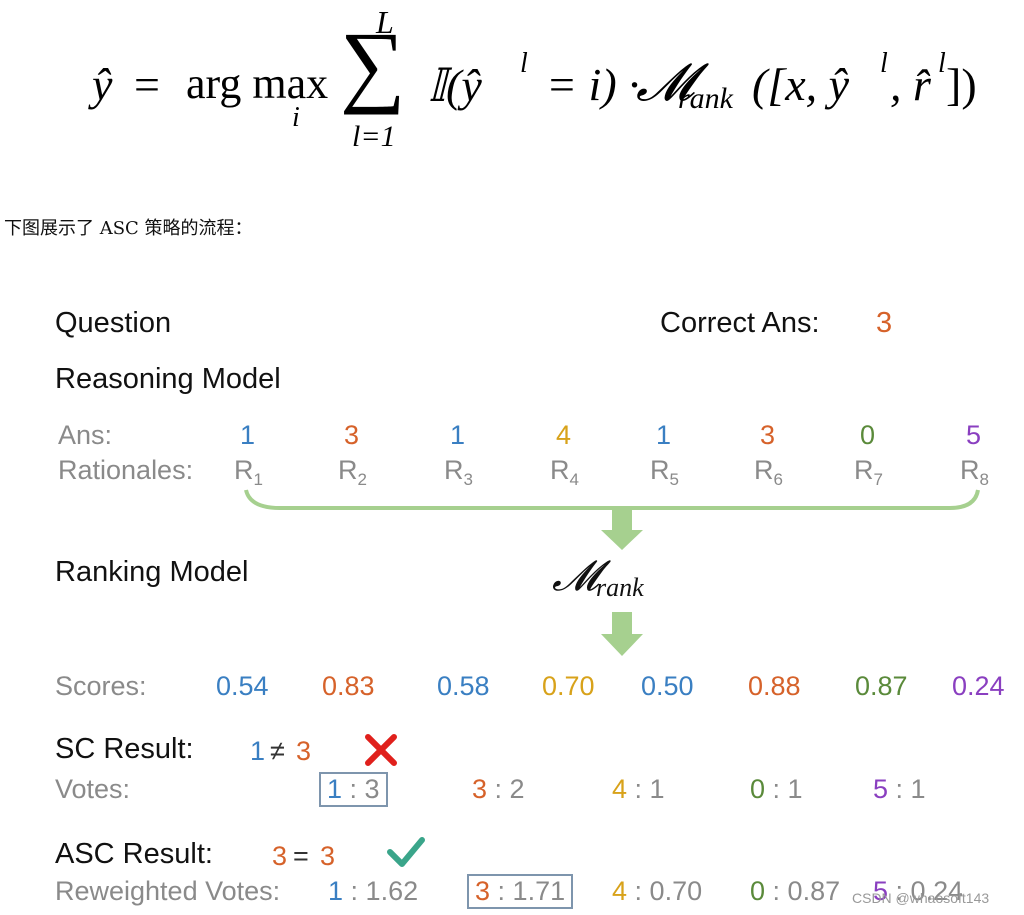  I want to click on score-value: 0.88, so click(774, 686).